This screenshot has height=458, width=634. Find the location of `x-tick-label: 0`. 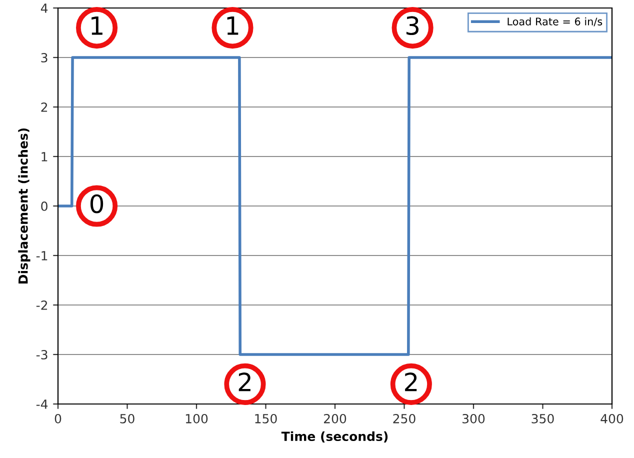

x-tick-label: 0 is located at coordinates (58, 419).